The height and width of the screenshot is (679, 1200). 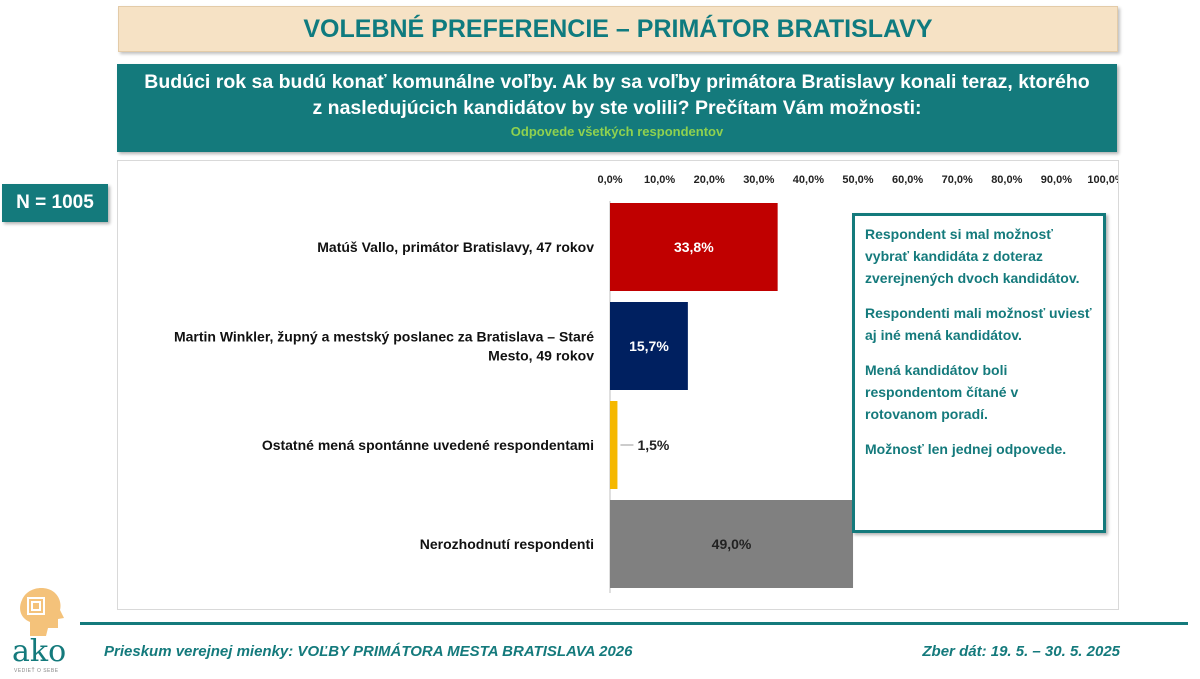 I want to click on head-profile-icon, so click(x=42, y=612).